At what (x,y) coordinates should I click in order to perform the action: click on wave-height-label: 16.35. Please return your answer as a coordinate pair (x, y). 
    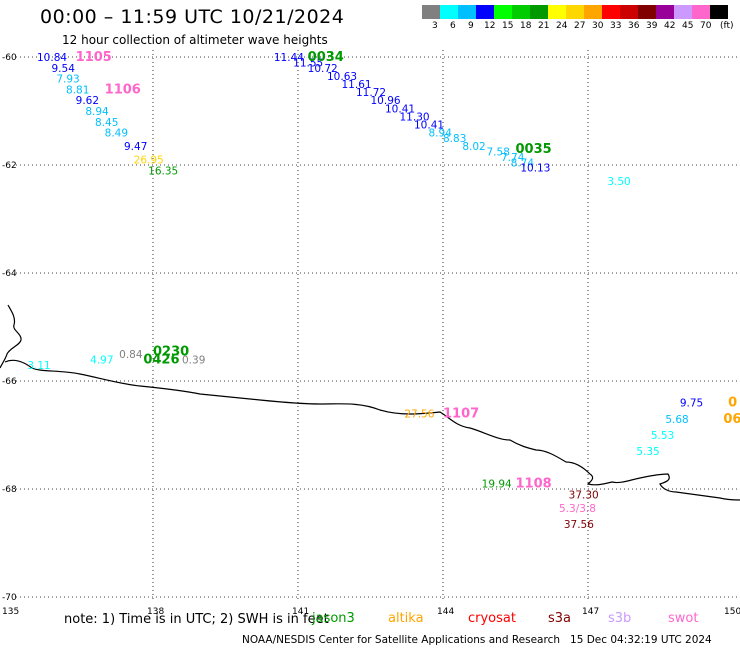
    Looking at the image, I should click on (163, 171).